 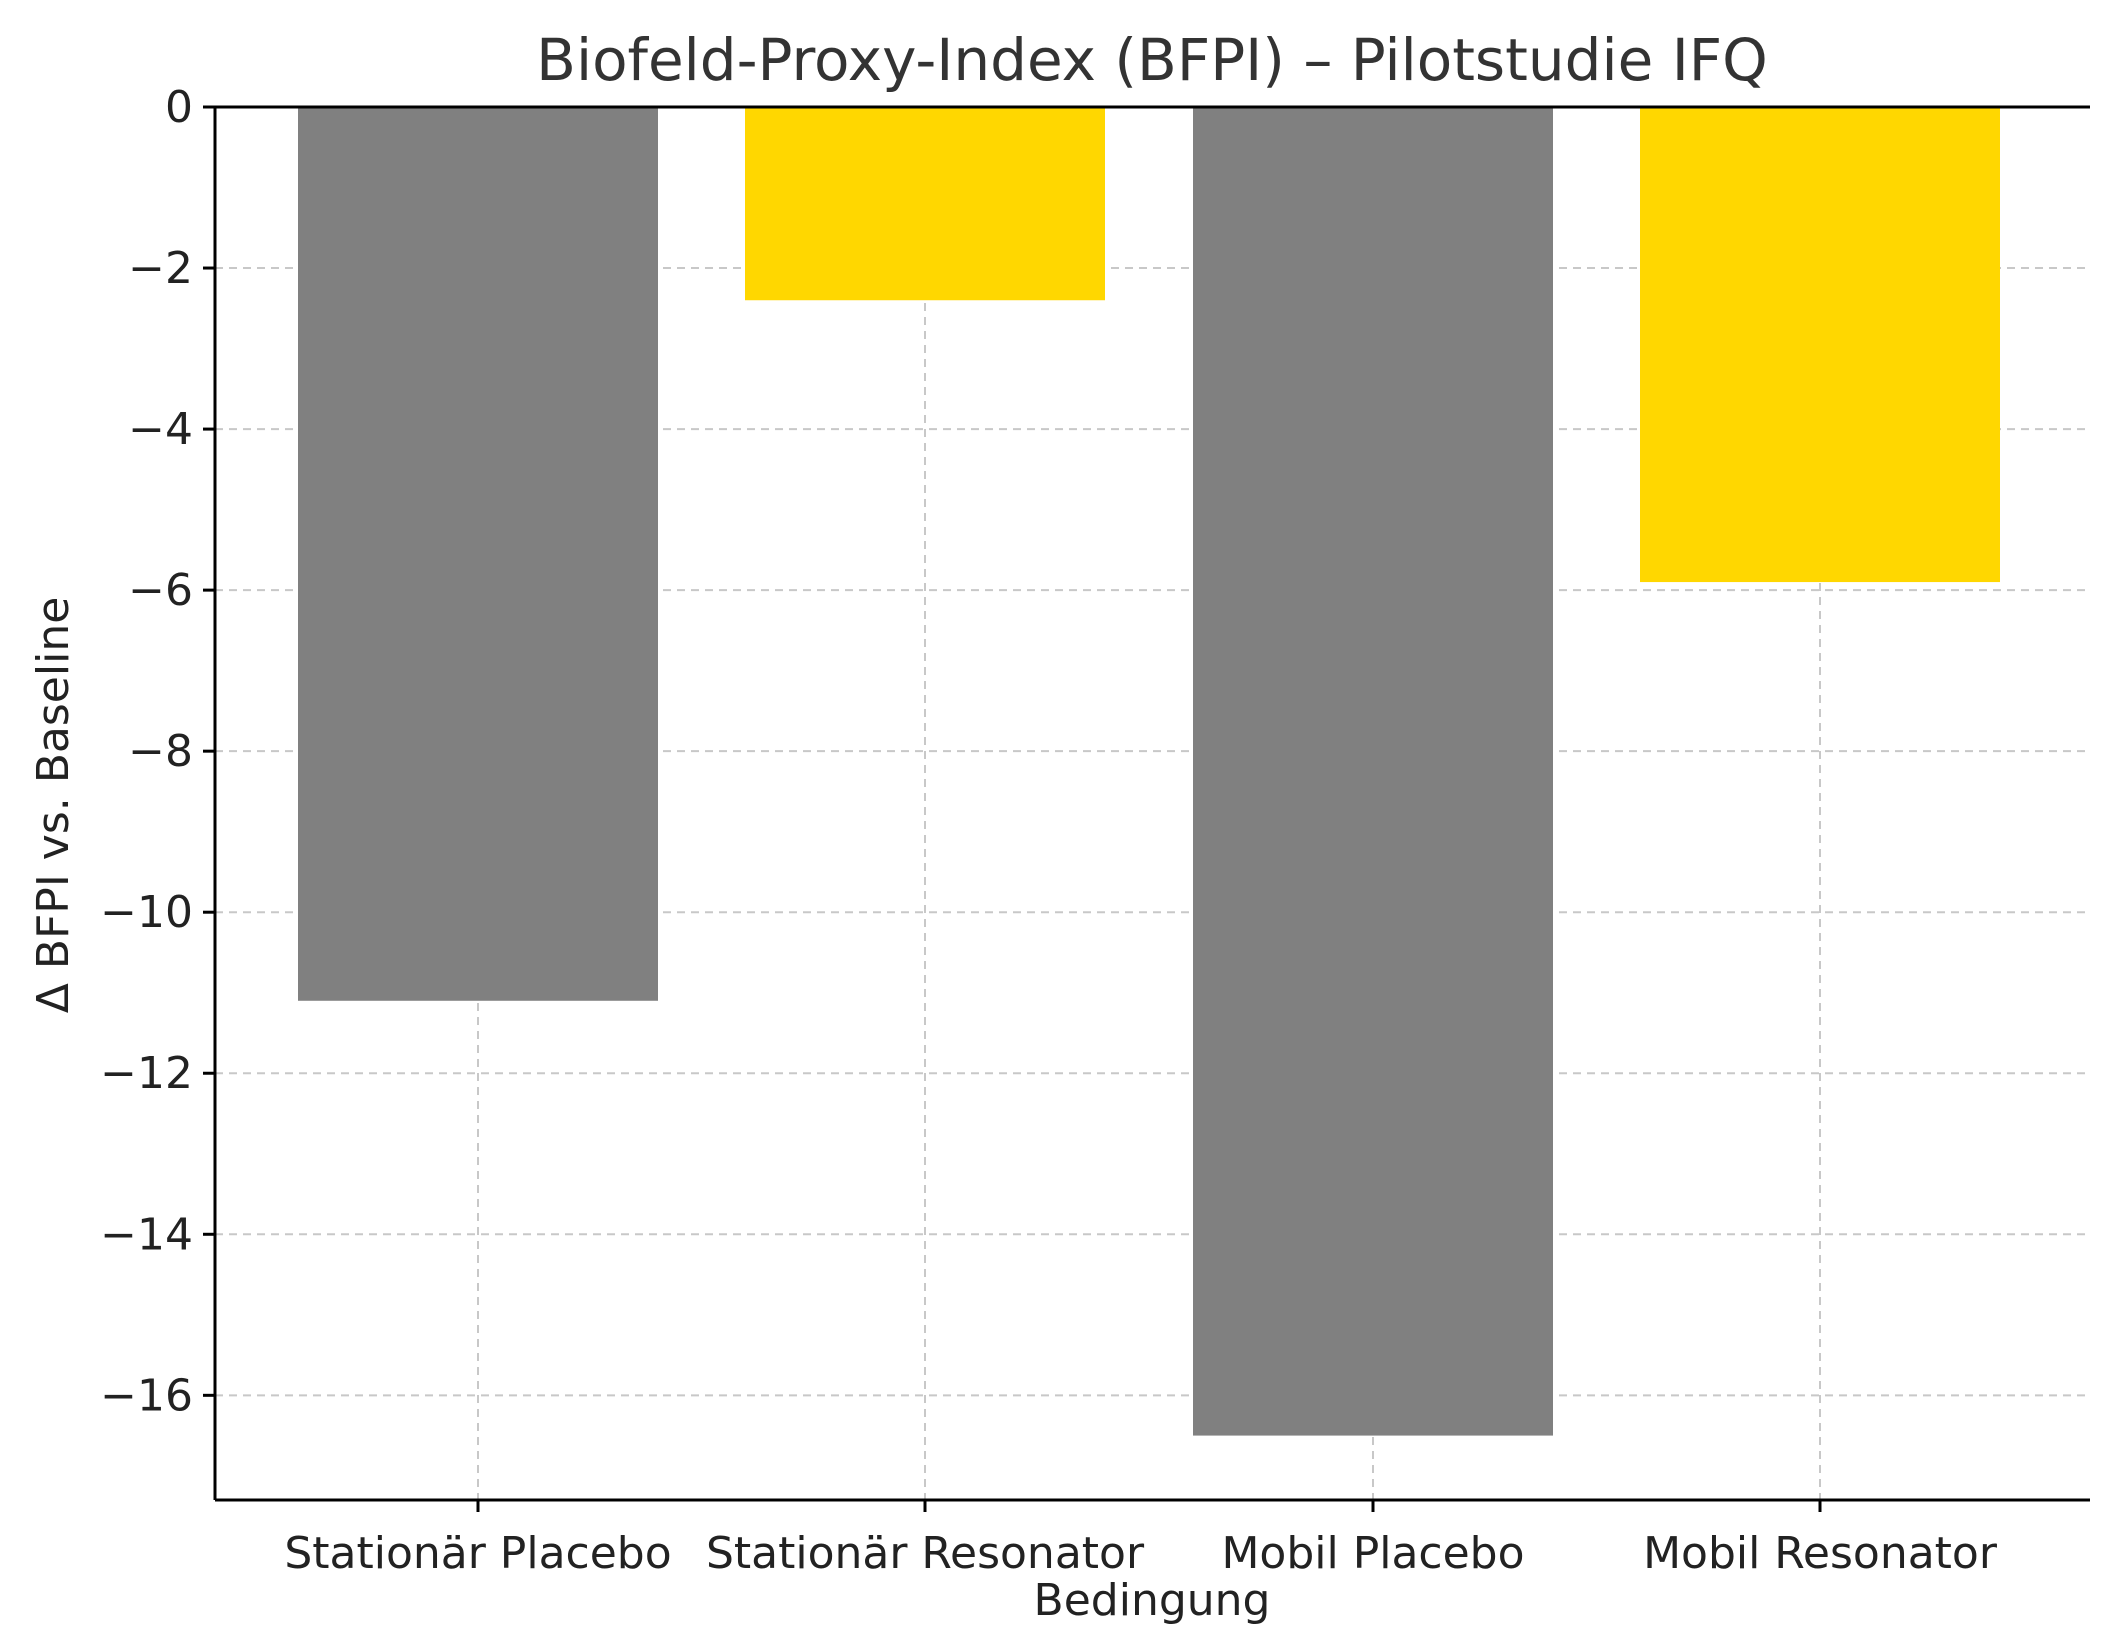 I want to click on y-axis-label: Δ BFPI vs. Baseline, so click(x=53, y=805).